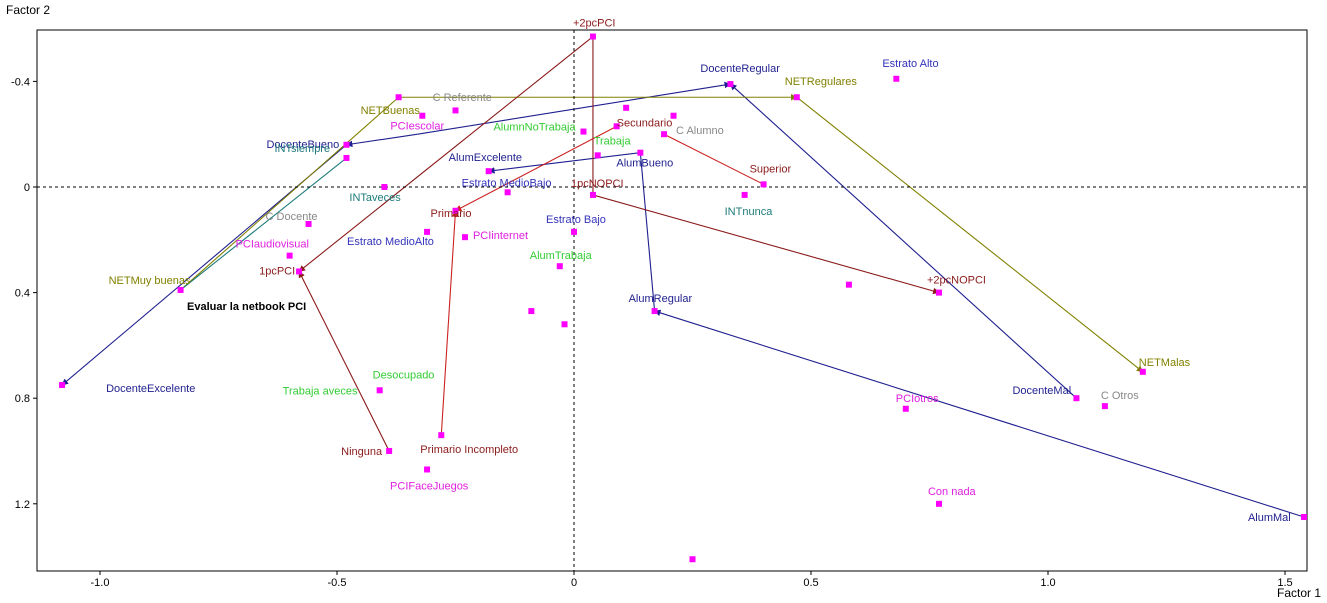 The image size is (1327, 603). What do you see at coordinates (485, 158) in the screenshot?
I see `point-label: AlumExcelente` at bounding box center [485, 158].